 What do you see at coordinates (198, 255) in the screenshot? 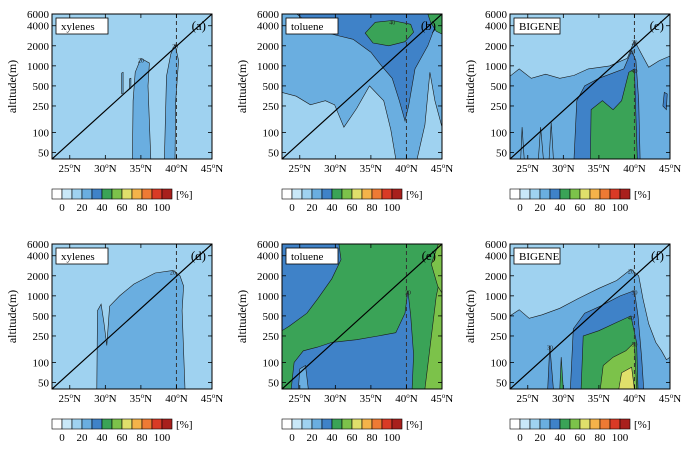
I see `panel-letter: (d)` at bounding box center [198, 255].